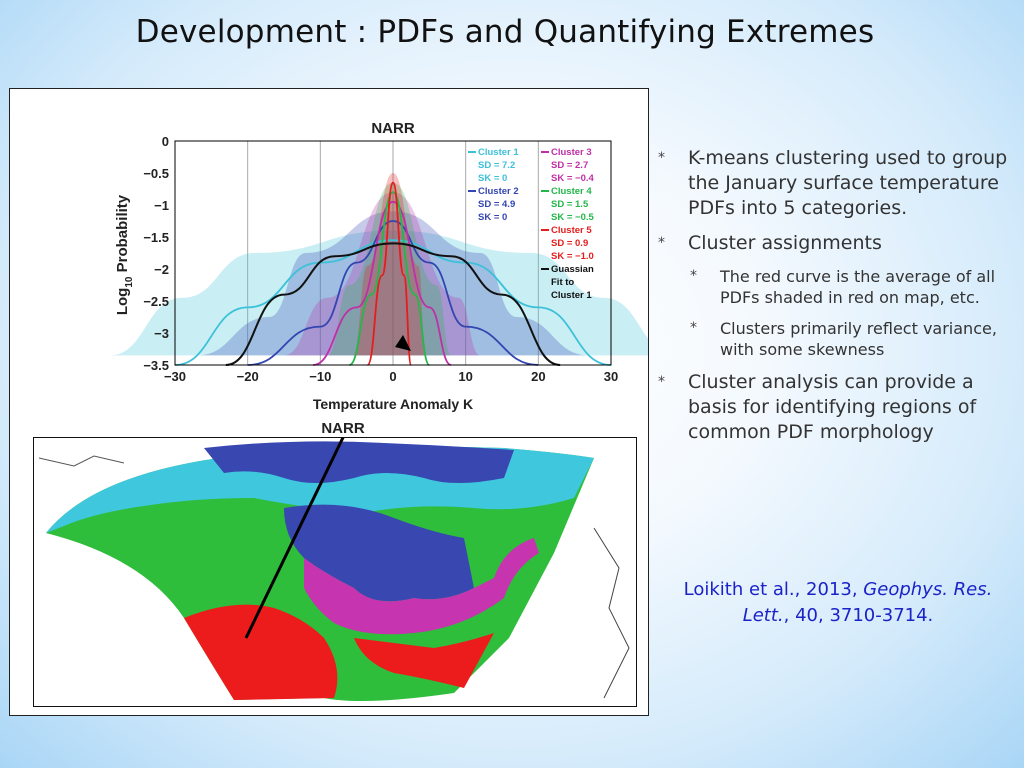 This screenshot has height=768, width=1024. I want to click on x-tick-label: 10, so click(465, 376).